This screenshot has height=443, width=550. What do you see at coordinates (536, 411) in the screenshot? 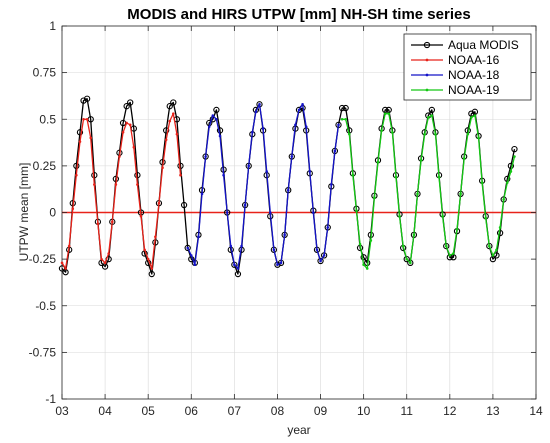
I see `x-tick-label: 14` at bounding box center [536, 411].